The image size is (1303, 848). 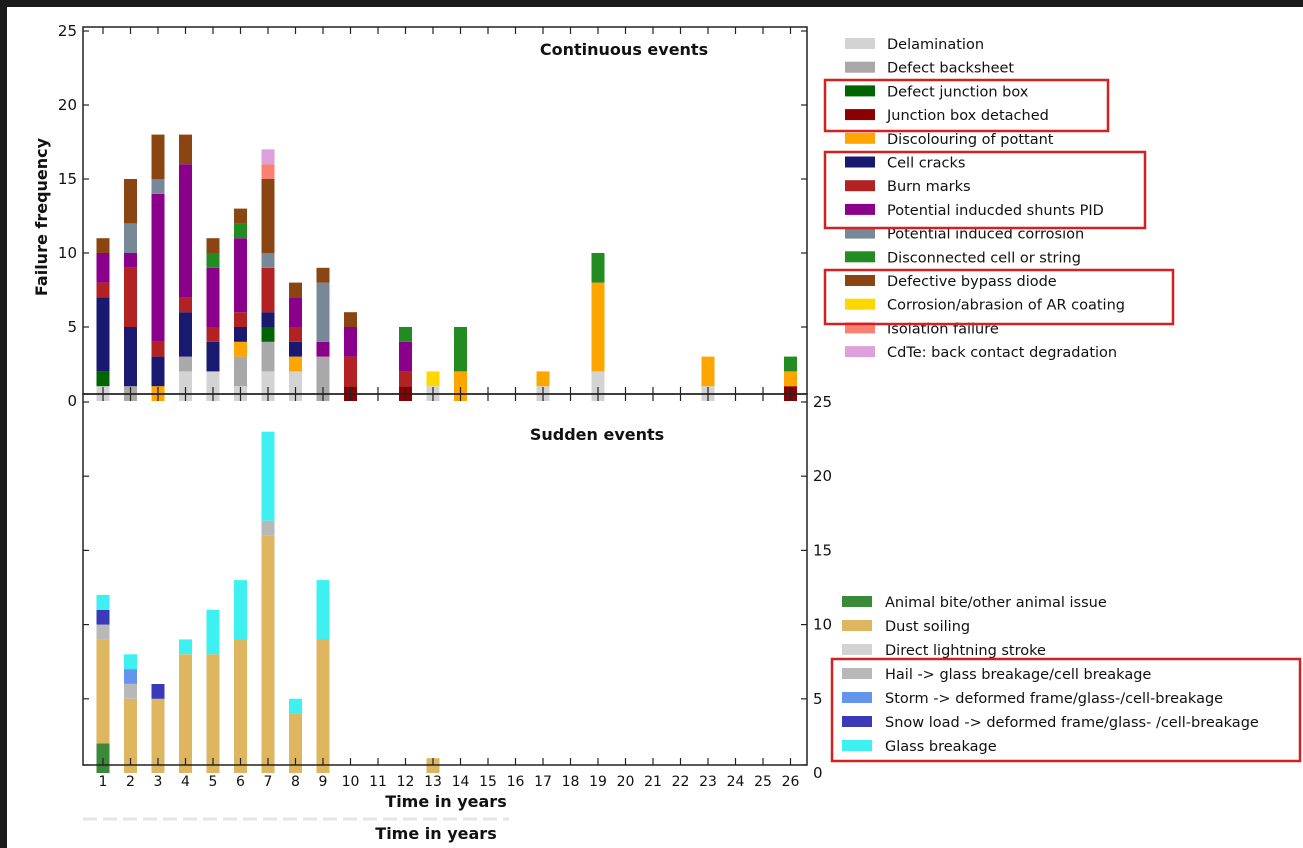 What do you see at coordinates (435, 833) in the screenshot?
I see `figure-xlabel: Time in years` at bounding box center [435, 833].